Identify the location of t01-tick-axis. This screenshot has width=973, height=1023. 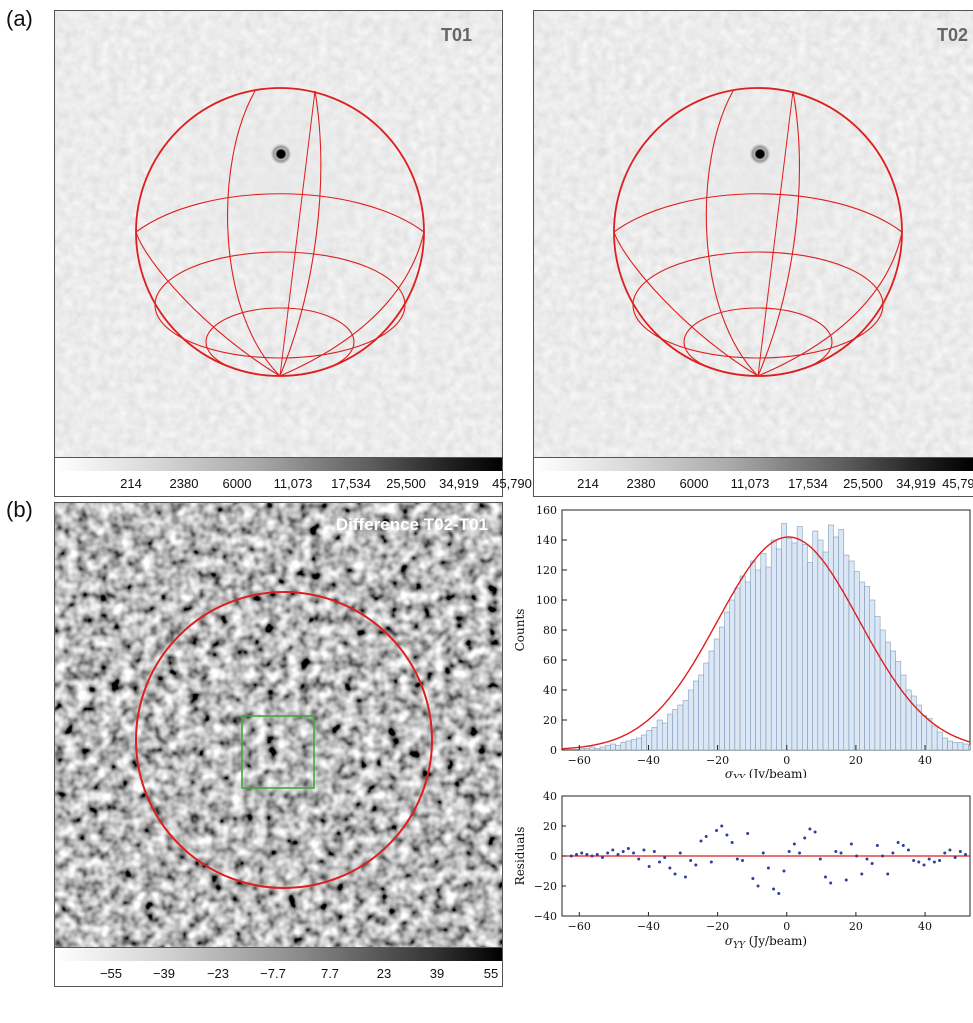
(297, 233).